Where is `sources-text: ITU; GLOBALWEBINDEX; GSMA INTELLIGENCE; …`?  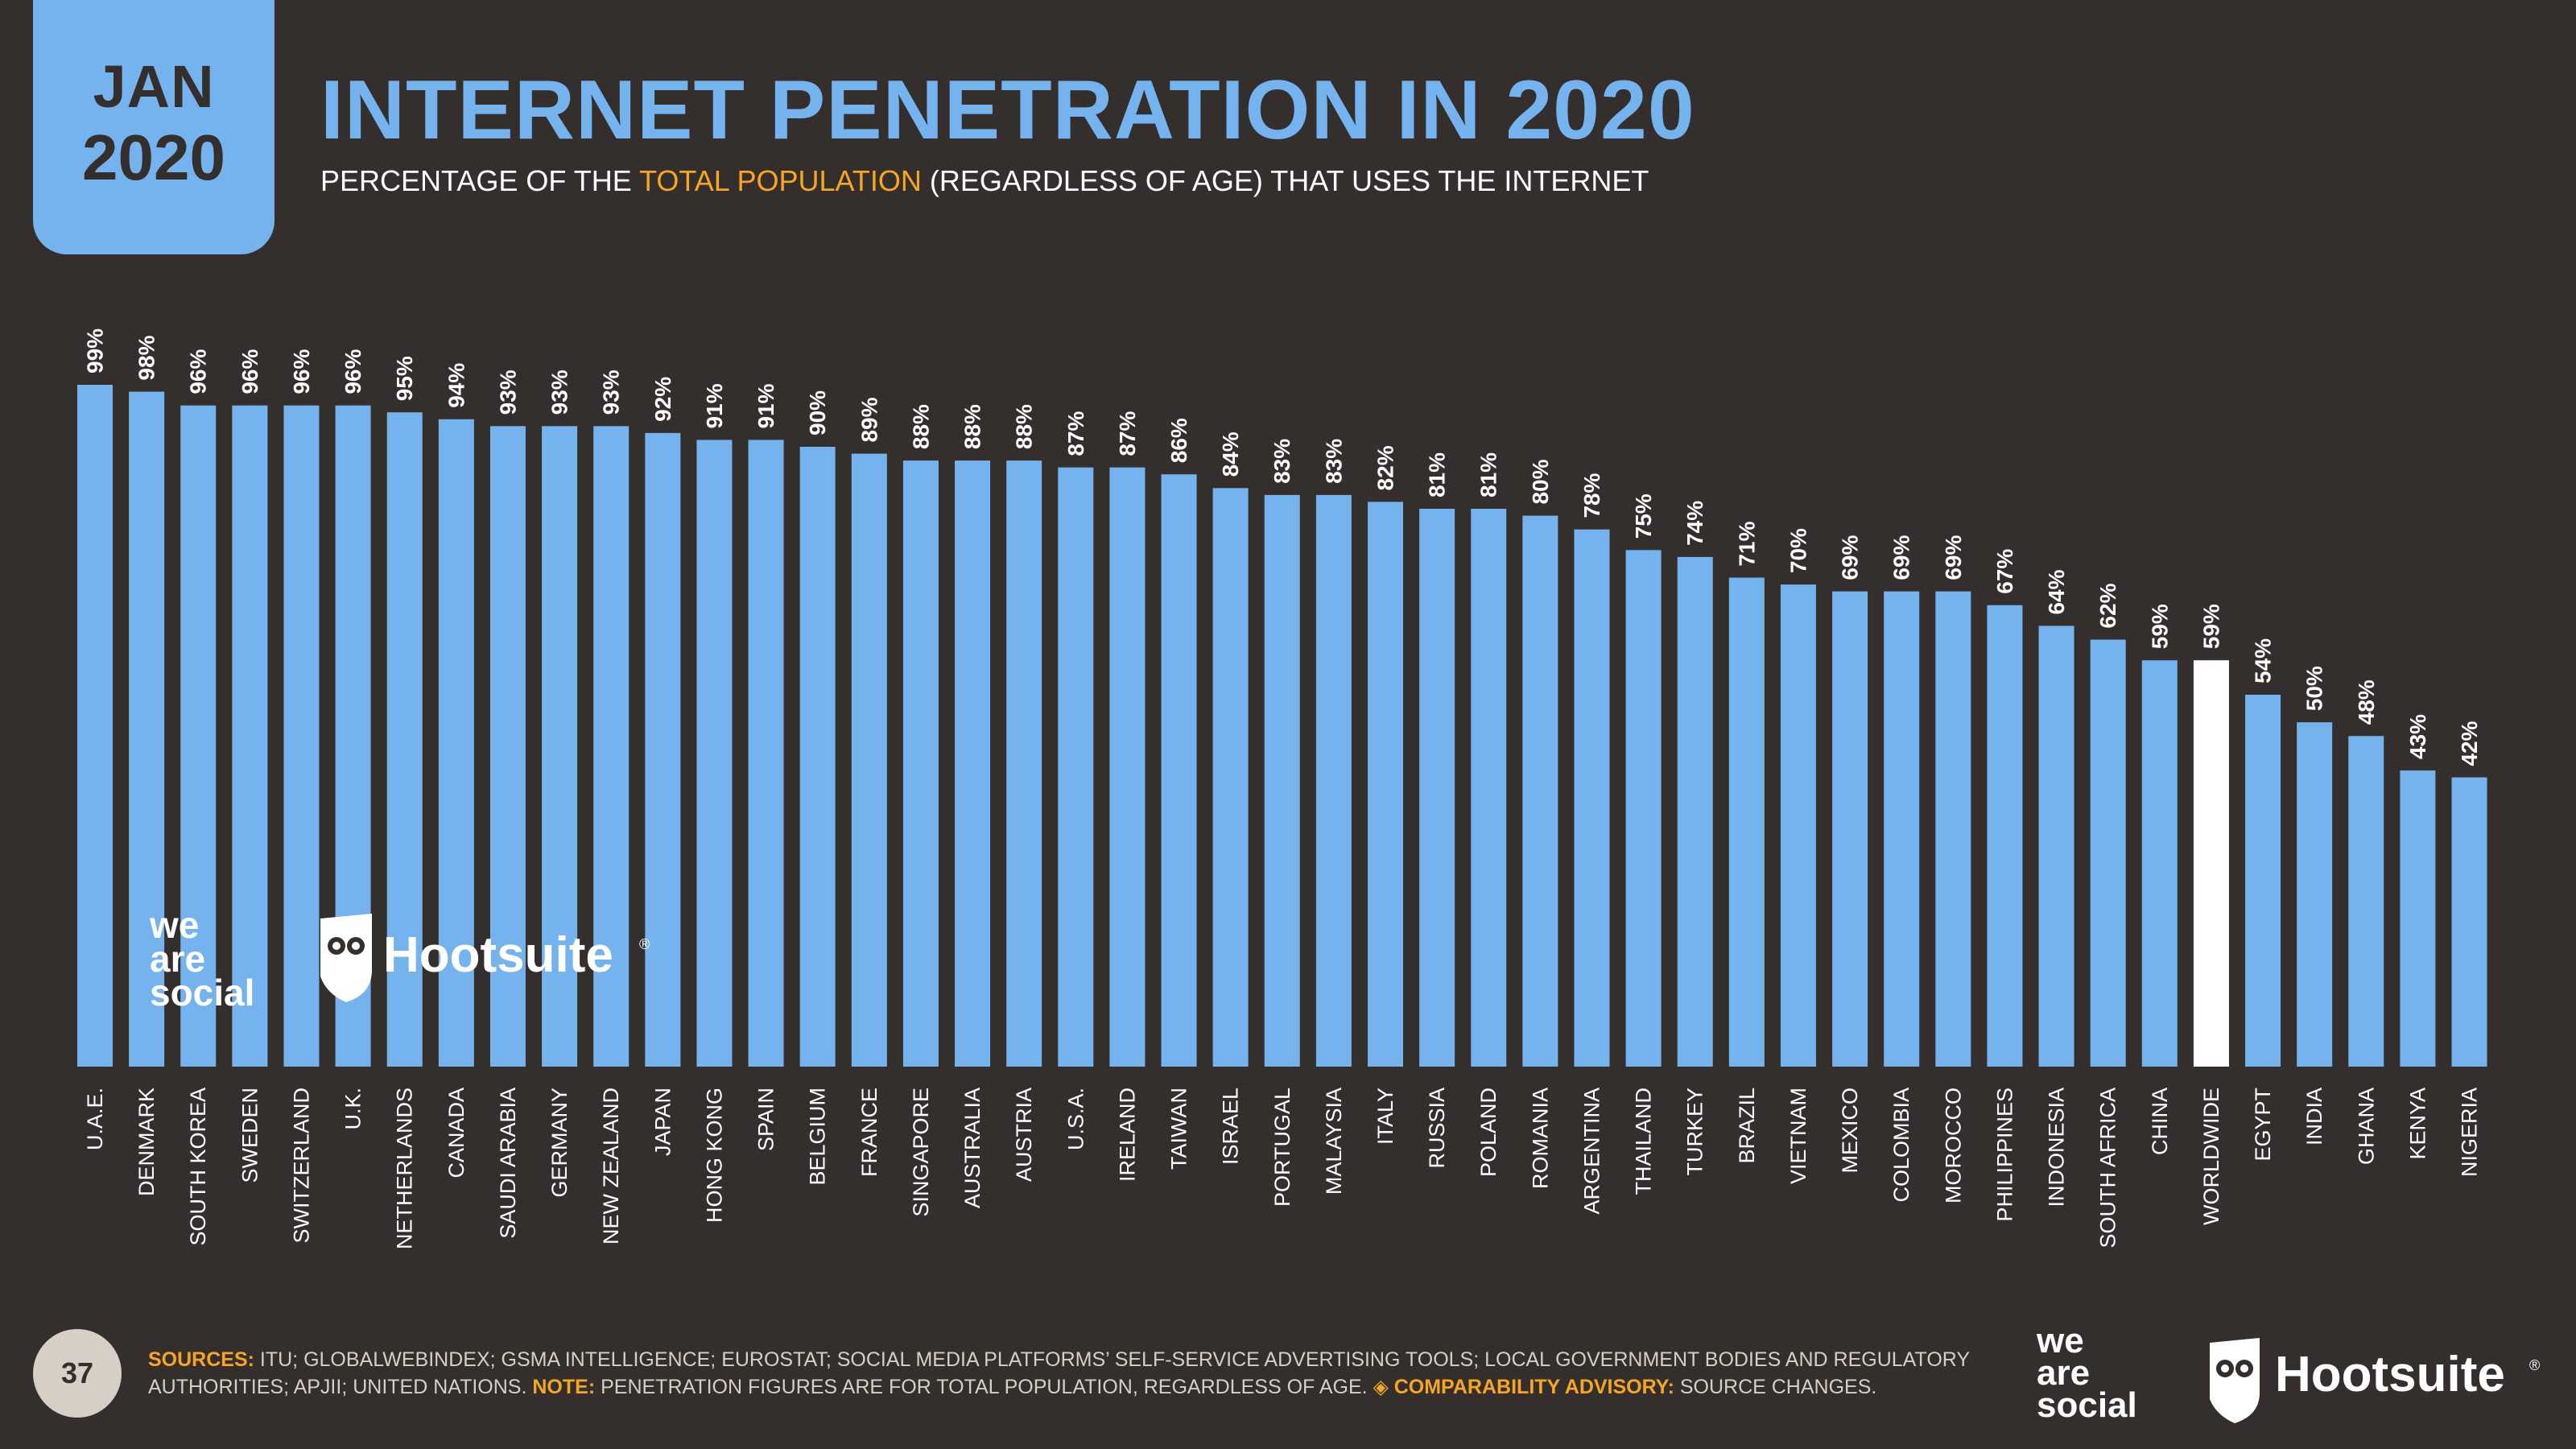
sources-text: ITU; GLOBALWEBINDEX; GSMA INTELLIGENCE; … is located at coordinates (1059, 1373).